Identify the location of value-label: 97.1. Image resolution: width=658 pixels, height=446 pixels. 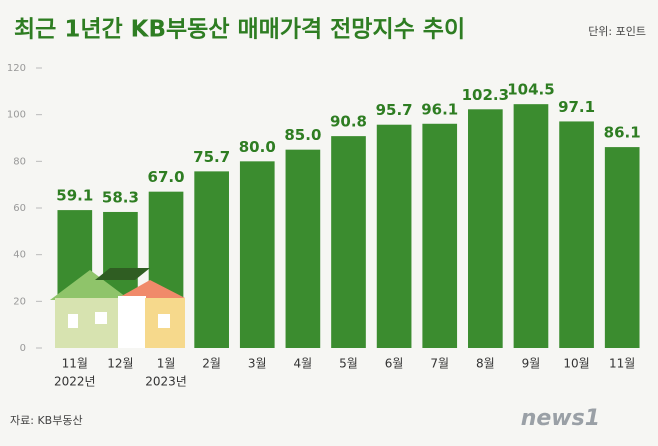
(576, 107).